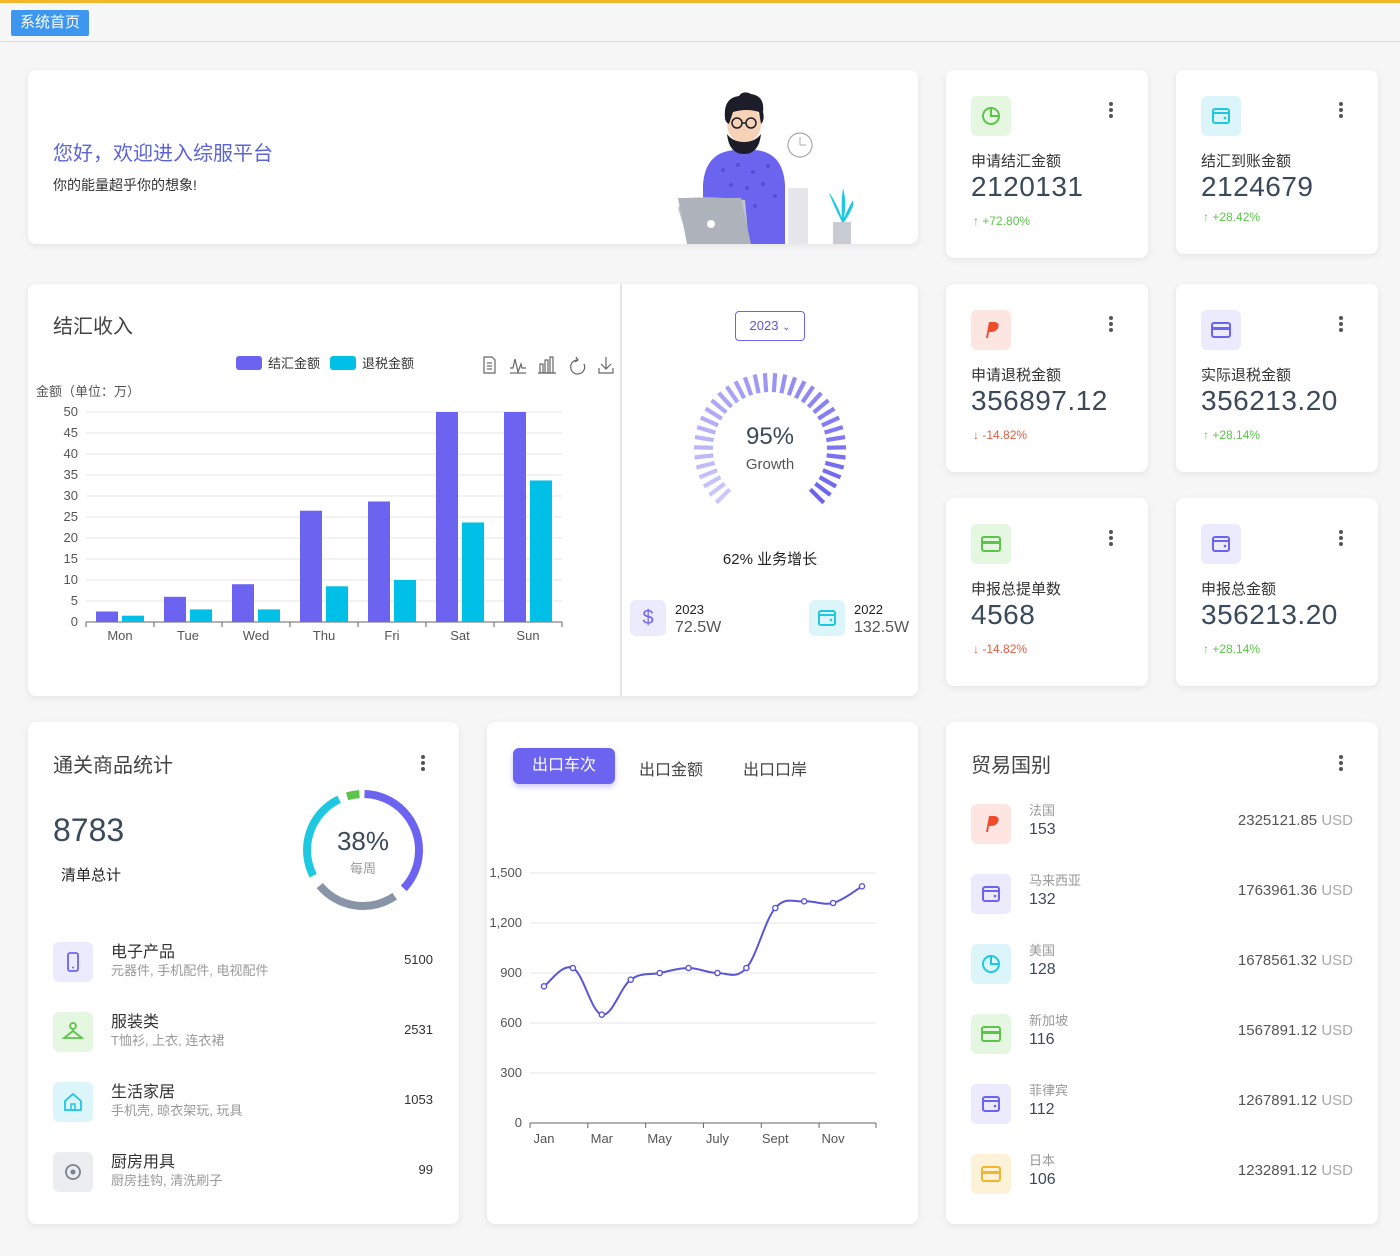  What do you see at coordinates (1003, 614) in the screenshot?
I see `stat-value: 4568` at bounding box center [1003, 614].